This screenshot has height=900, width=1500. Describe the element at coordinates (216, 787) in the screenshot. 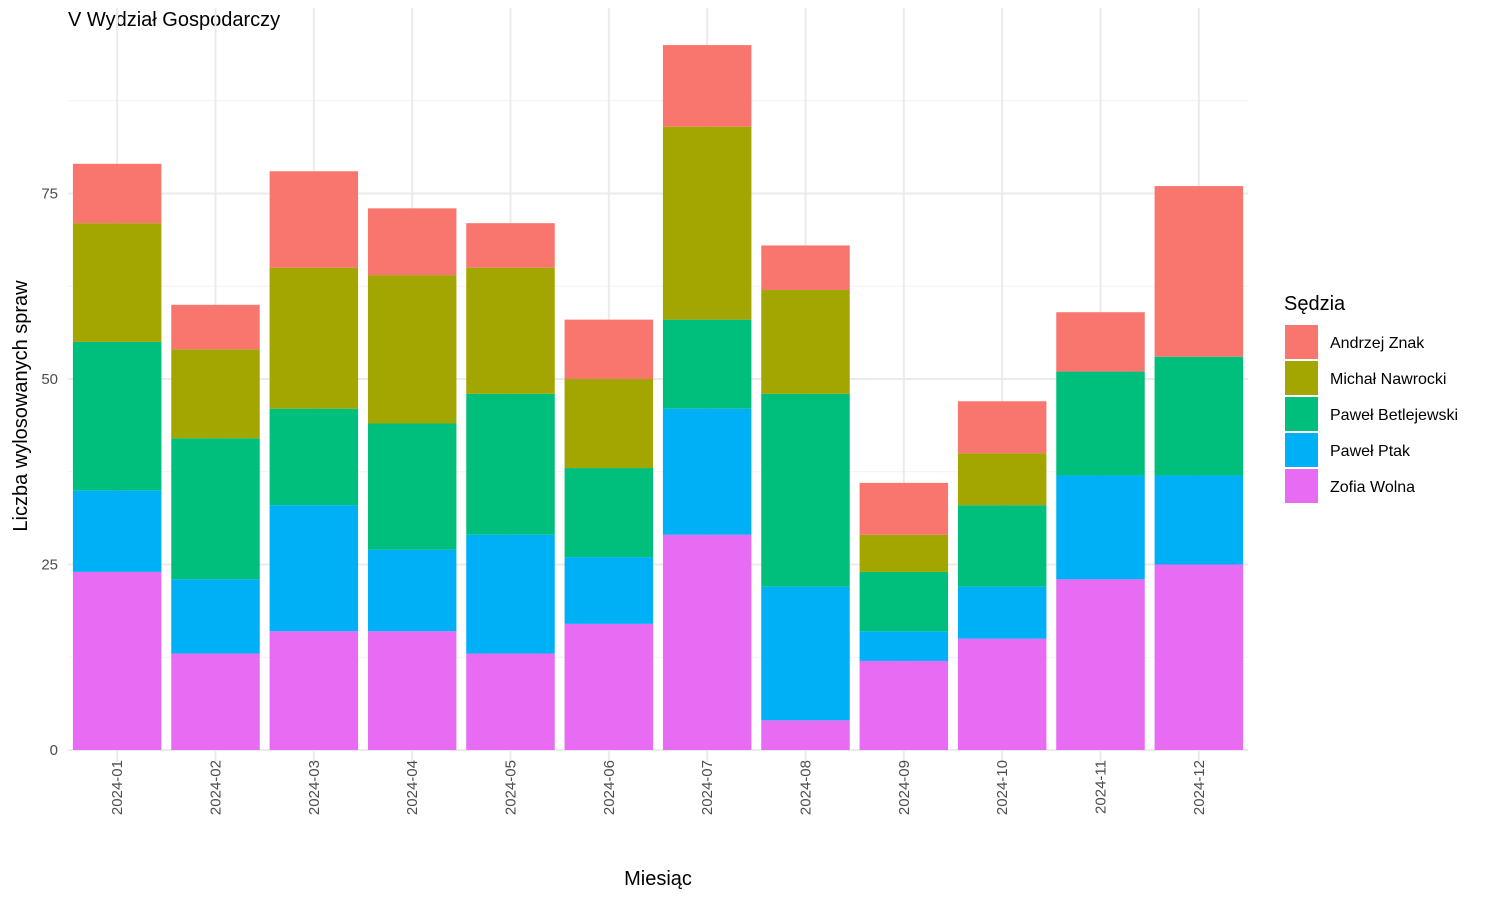

I see `x-tick-label: 2024-02` at that location.